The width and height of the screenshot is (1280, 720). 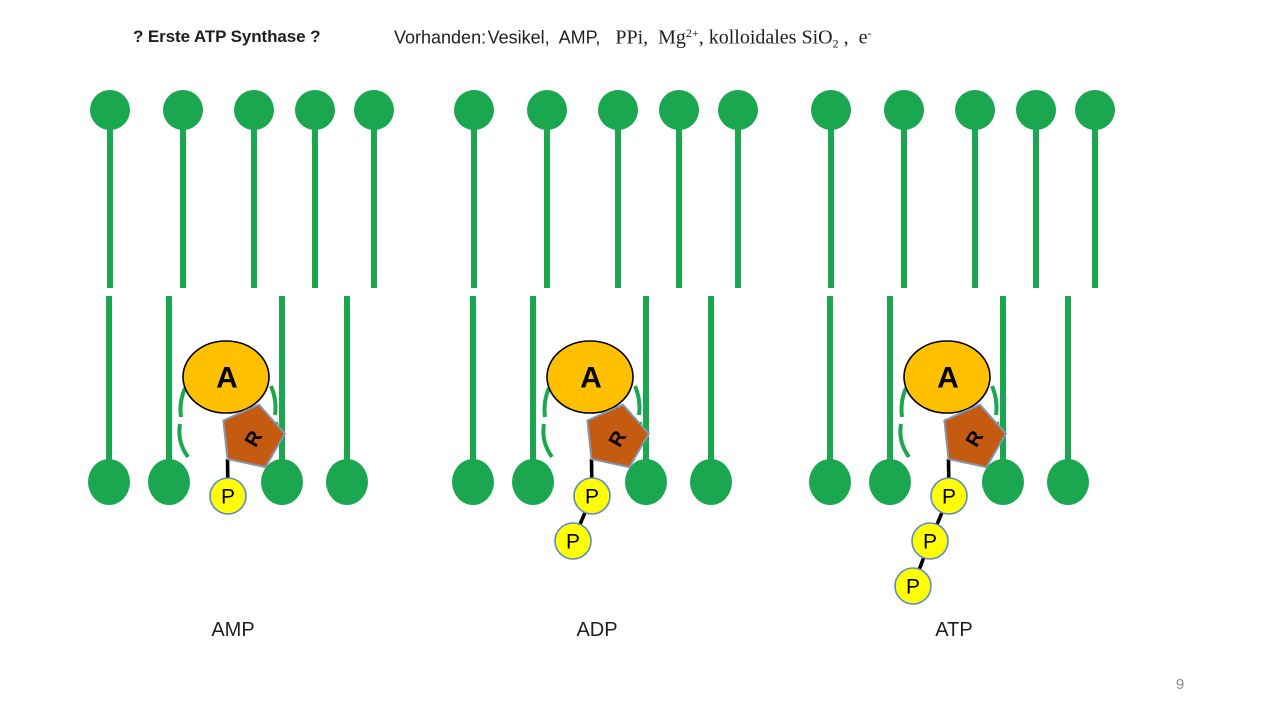 What do you see at coordinates (227, 36) in the screenshot?
I see `slide-title: ? Erste ATP Synthase ?` at bounding box center [227, 36].